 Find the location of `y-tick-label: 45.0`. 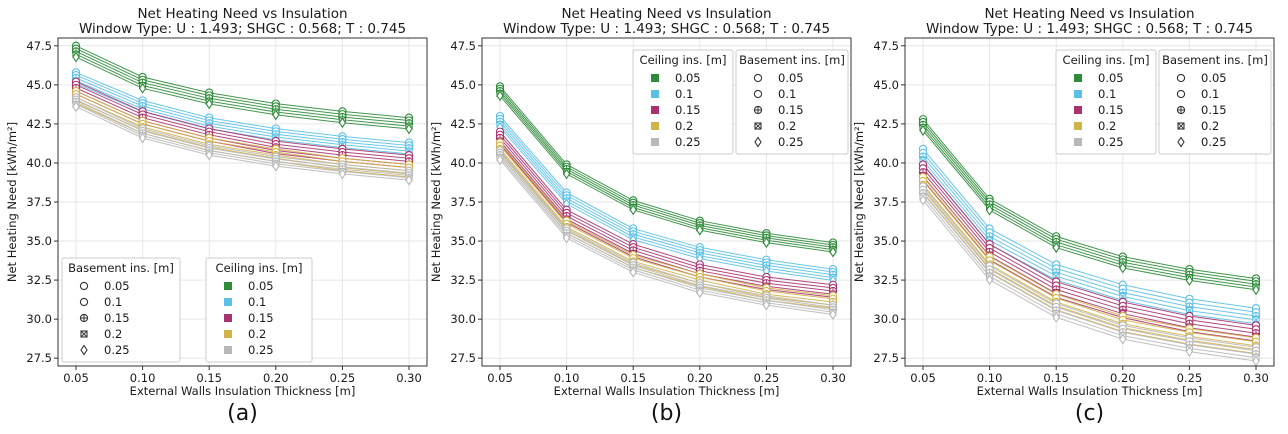

y-tick-label: 45.0 is located at coordinates (39, 85).